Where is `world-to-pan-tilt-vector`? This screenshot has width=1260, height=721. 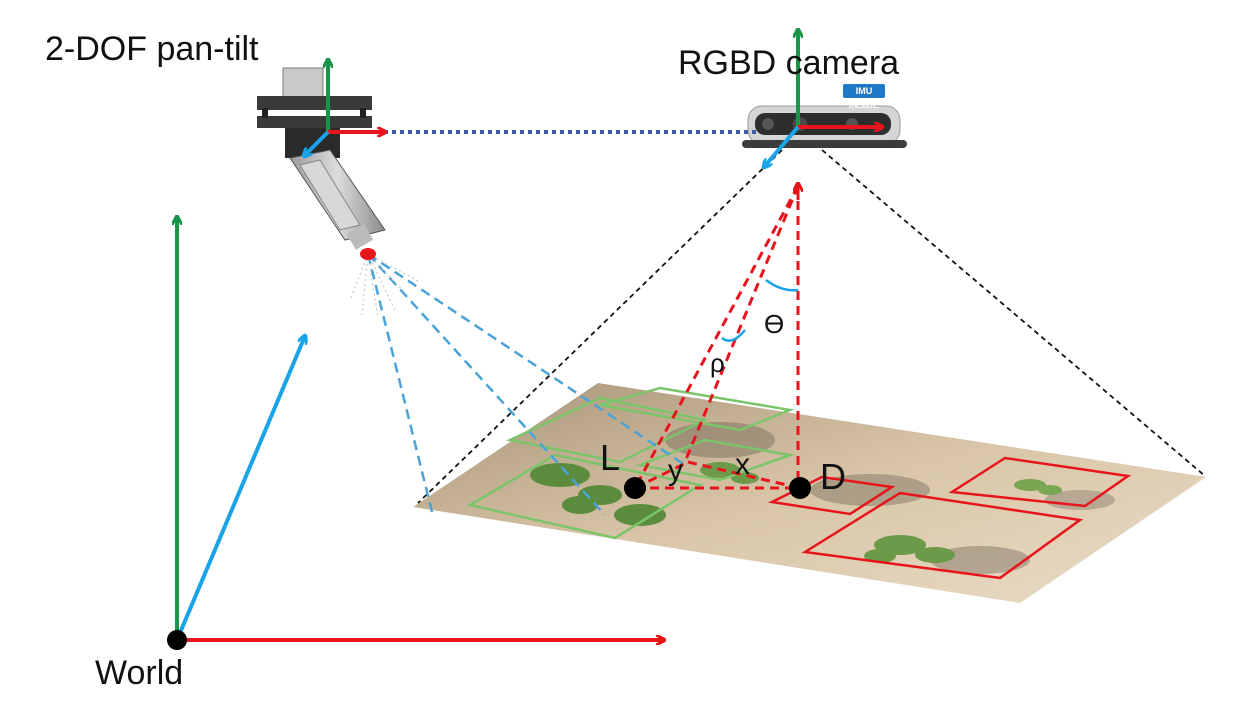
world-to-pan-tilt-vector is located at coordinates (240, 488).